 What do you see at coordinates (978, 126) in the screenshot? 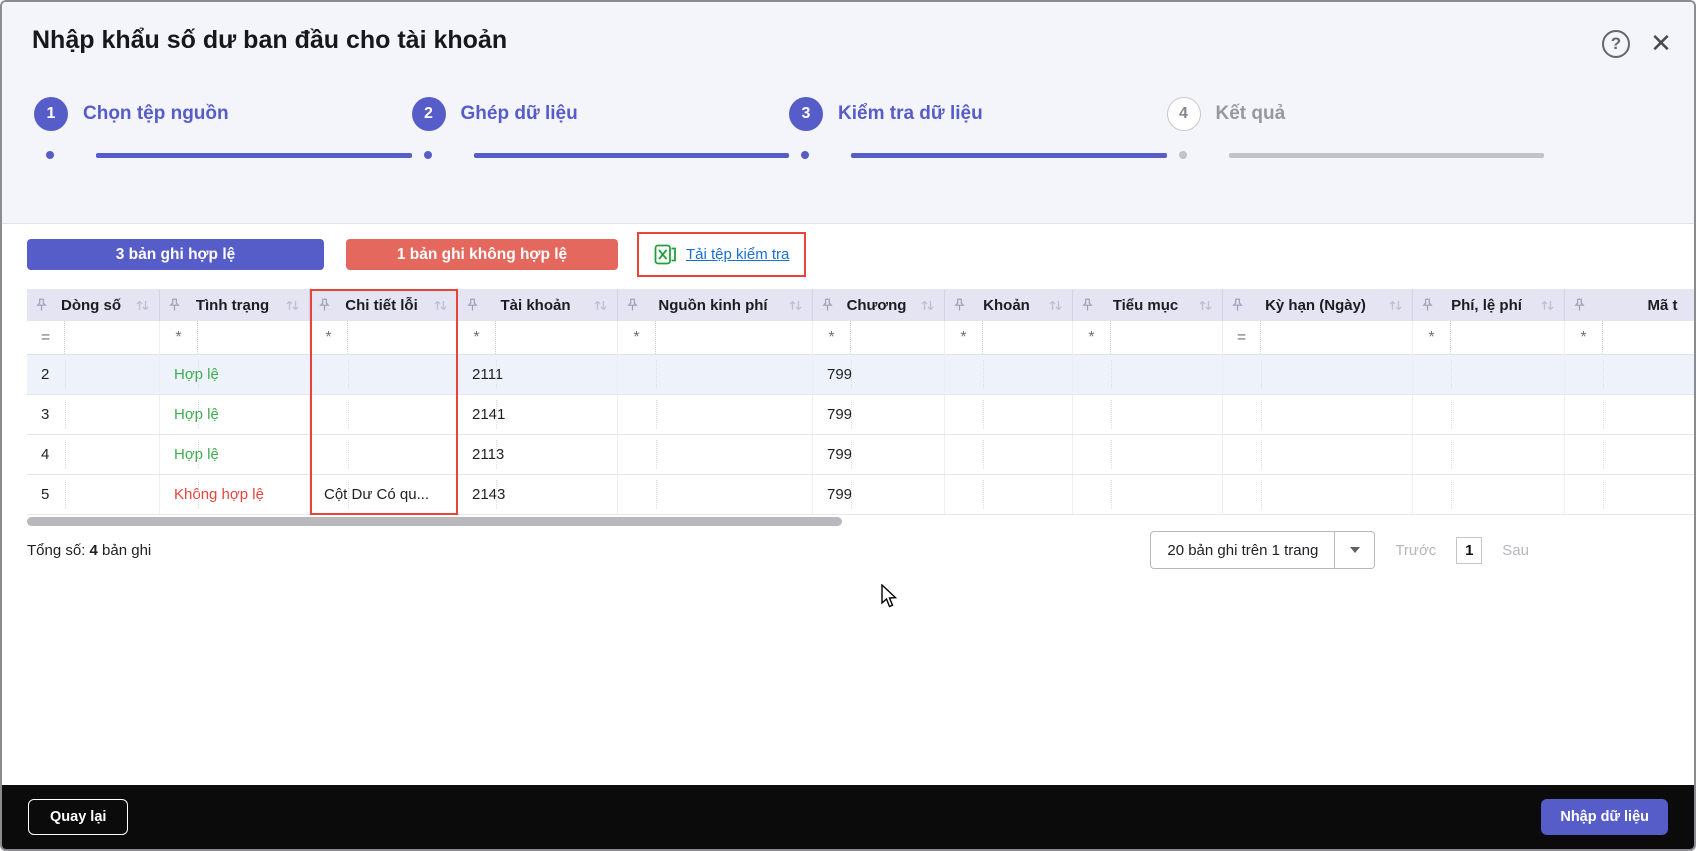
I see `step-3-kiem-tra-du-lieu: 3 Kiểm tra dữ liệu` at bounding box center [978, 126].